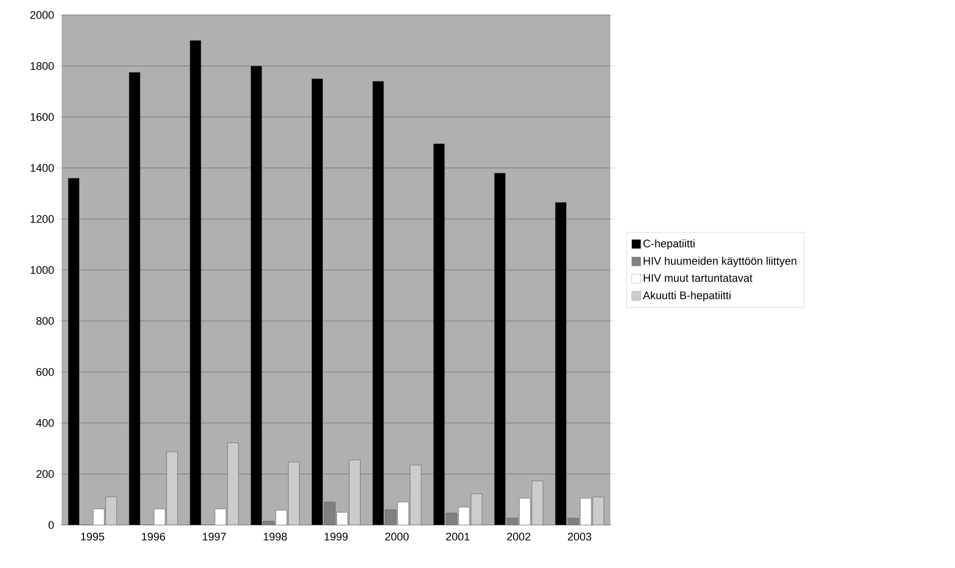 The image size is (955, 568). Describe the element at coordinates (42, 66) in the screenshot. I see `y-tick-label: 1800` at that location.